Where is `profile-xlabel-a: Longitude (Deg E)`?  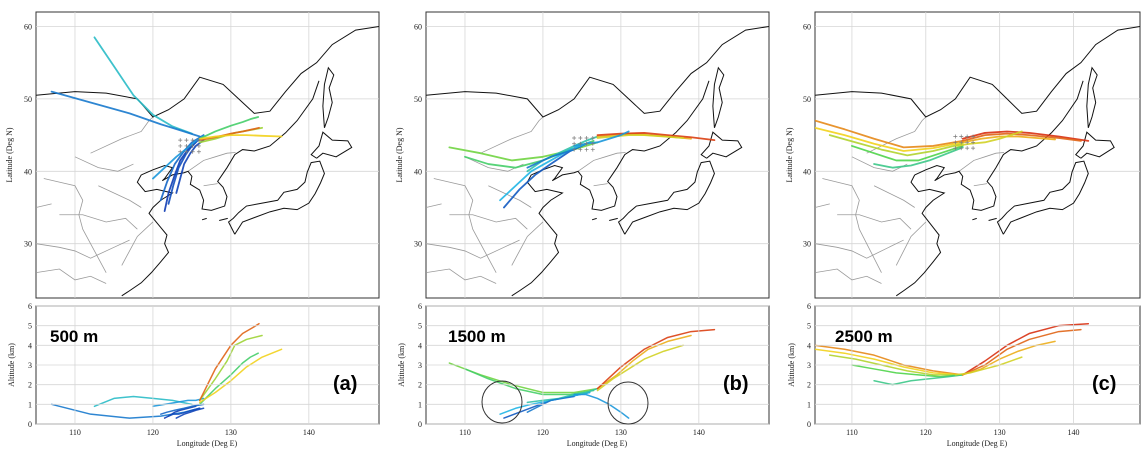 profile-xlabel-a: Longitude (Deg E) is located at coordinates (207, 443).